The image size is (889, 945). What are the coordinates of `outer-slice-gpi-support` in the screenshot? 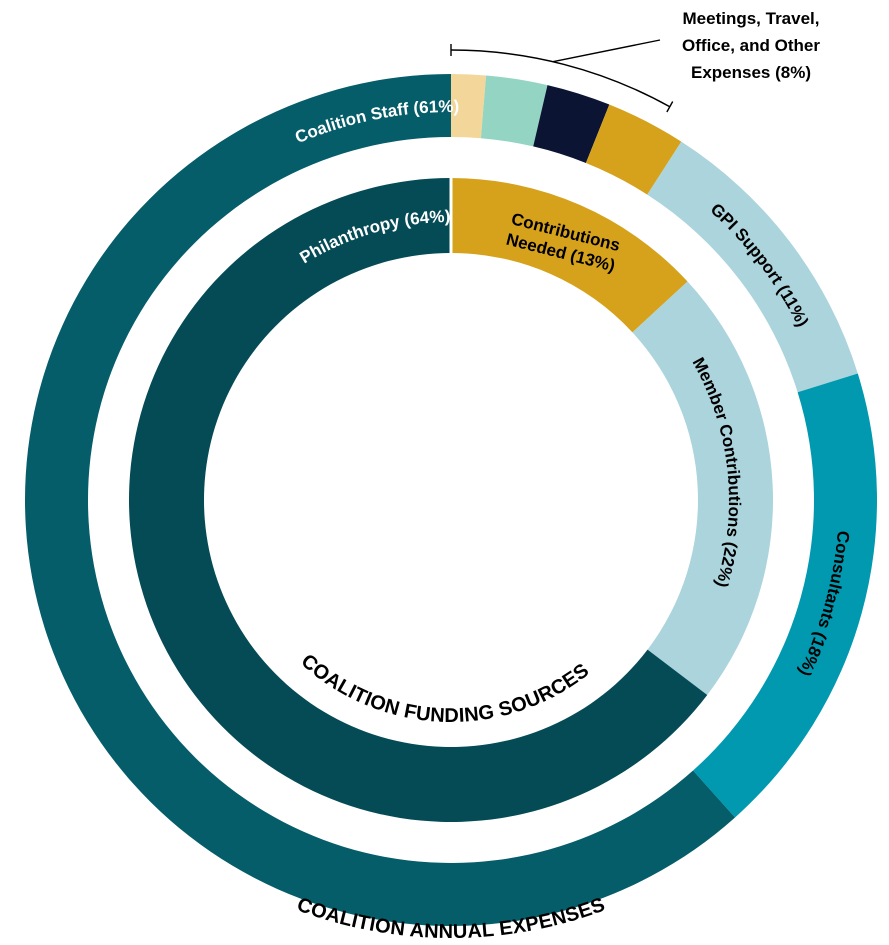 It's located at (752, 267).